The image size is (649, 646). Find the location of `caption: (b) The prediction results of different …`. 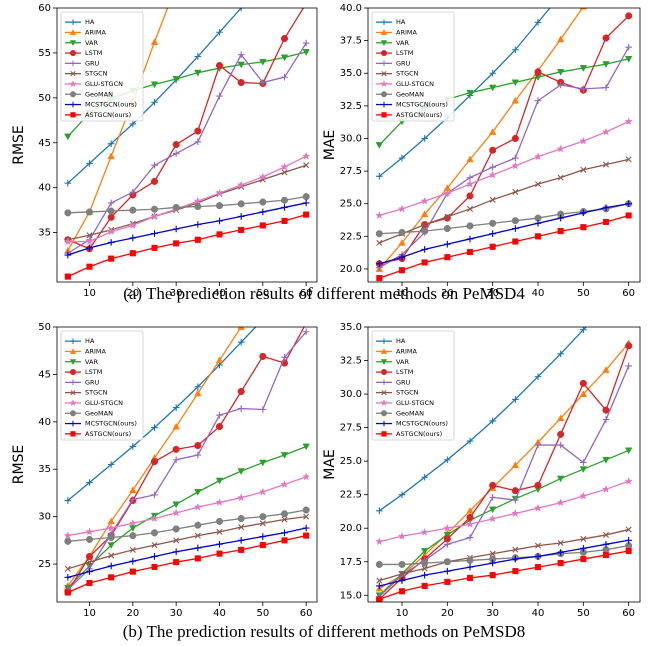

caption: (b) The prediction results of different … is located at coordinates (324, 631).